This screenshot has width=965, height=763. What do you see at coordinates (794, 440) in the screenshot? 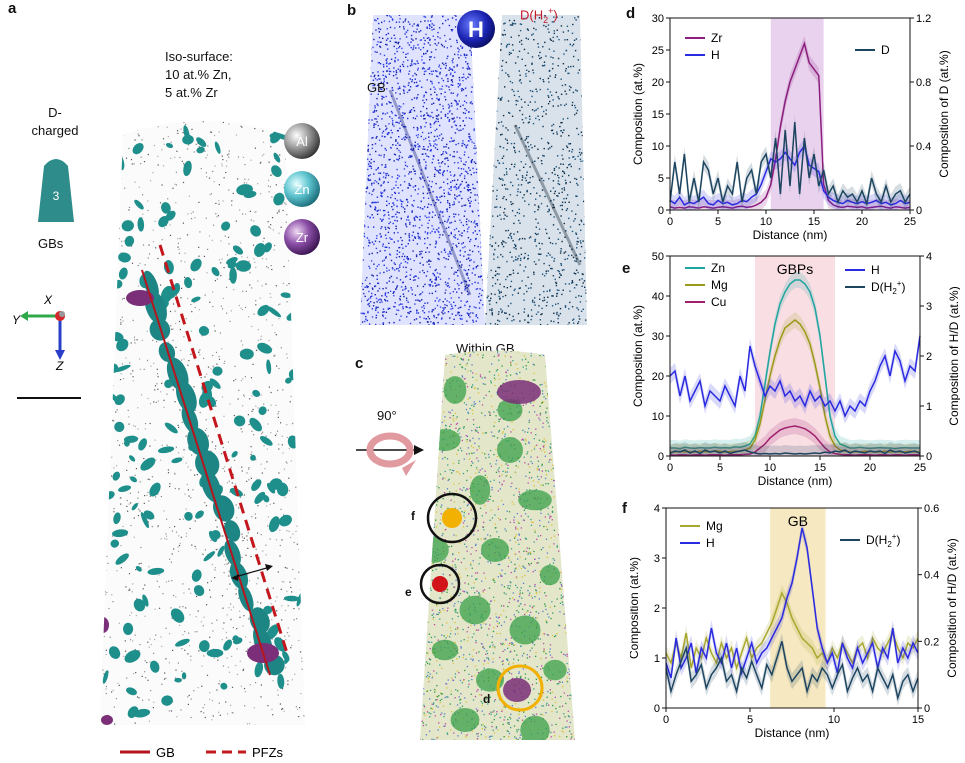
I see `series-line-cu` at bounding box center [794, 440].